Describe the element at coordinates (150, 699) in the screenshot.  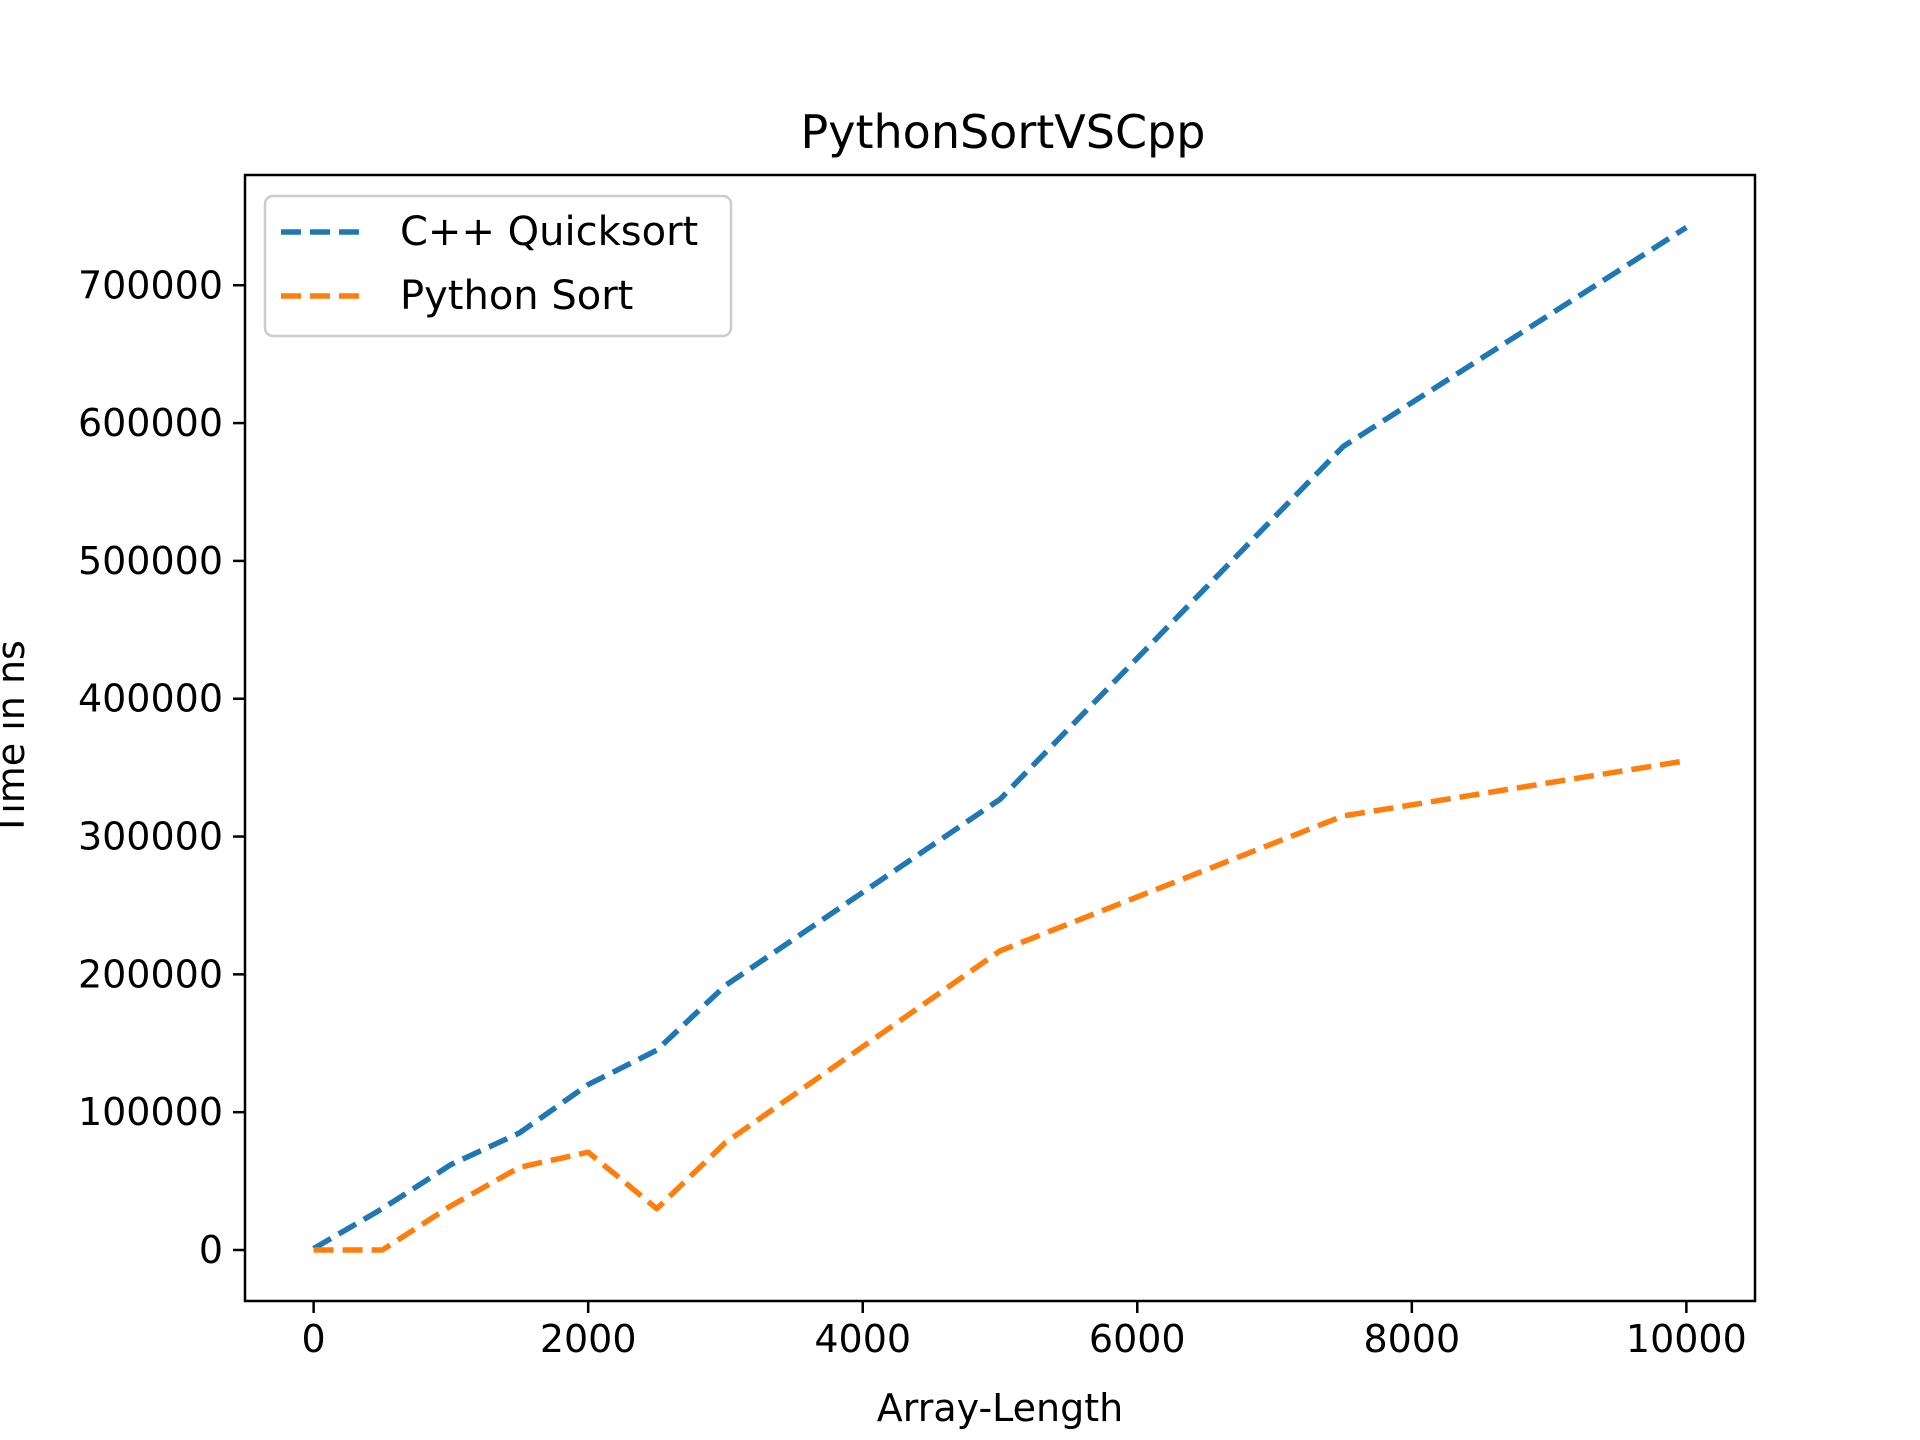
I see `y-tick-label: 400000` at that location.